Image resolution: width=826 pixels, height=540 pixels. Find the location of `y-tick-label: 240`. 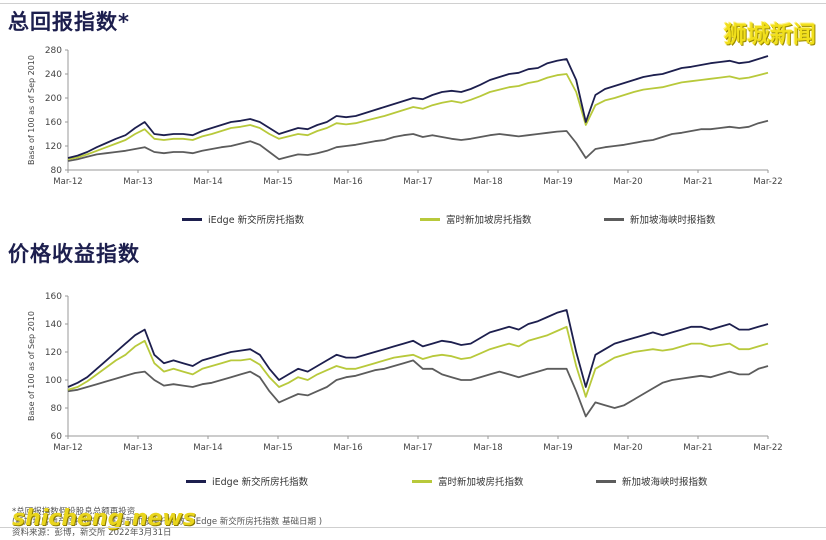

y-tick-label: 240 is located at coordinates (53, 75).